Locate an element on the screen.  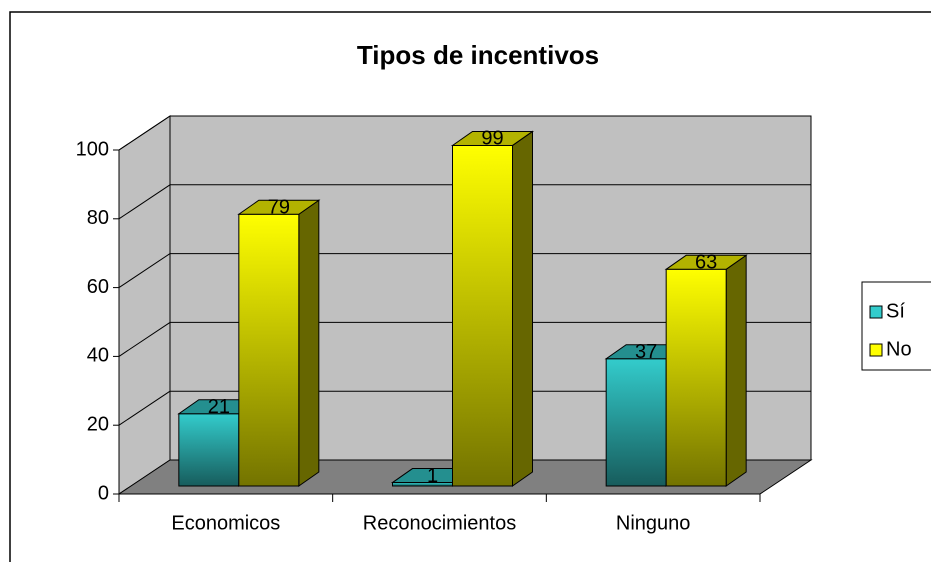
legend-label: Sí is located at coordinates (895, 311).